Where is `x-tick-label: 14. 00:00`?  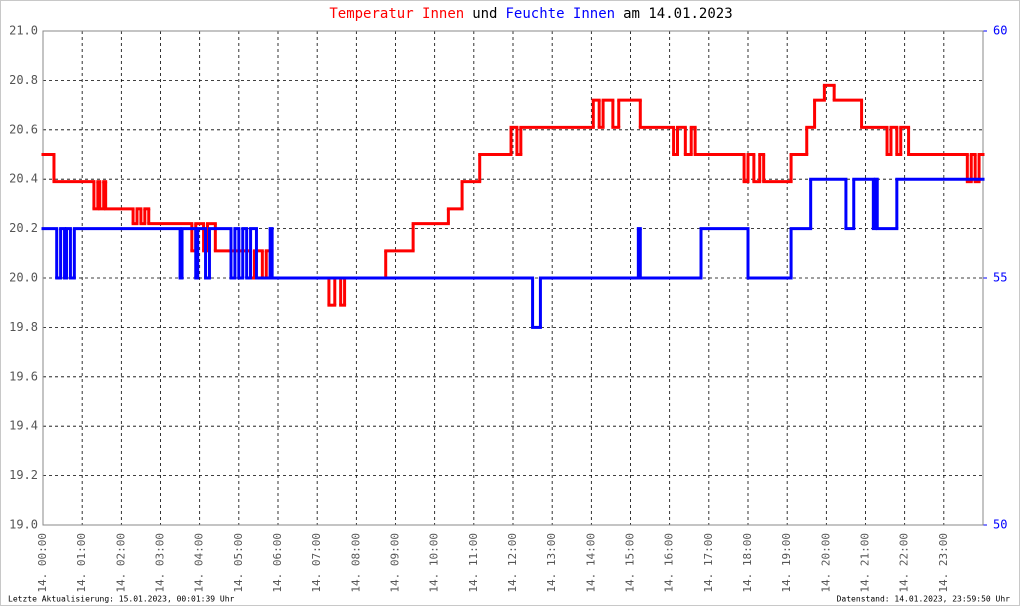
x-tick-label: 14. 00:00 is located at coordinates (42, 563).